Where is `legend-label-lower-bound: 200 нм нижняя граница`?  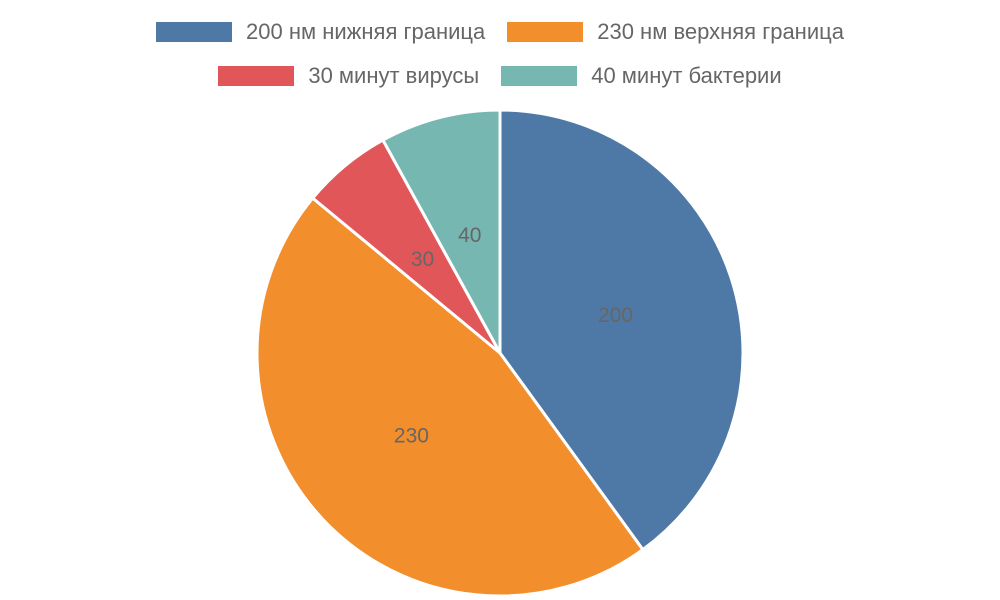 legend-label-lower-bound: 200 нм нижняя граница is located at coordinates (366, 31).